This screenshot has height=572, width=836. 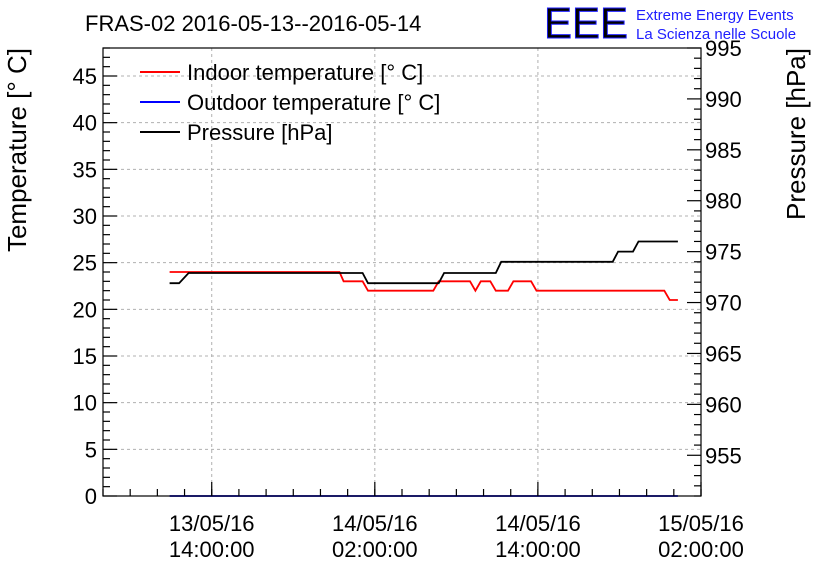 What do you see at coordinates (91, 449) in the screenshot?
I see `y-tick-label: 5` at bounding box center [91, 449].